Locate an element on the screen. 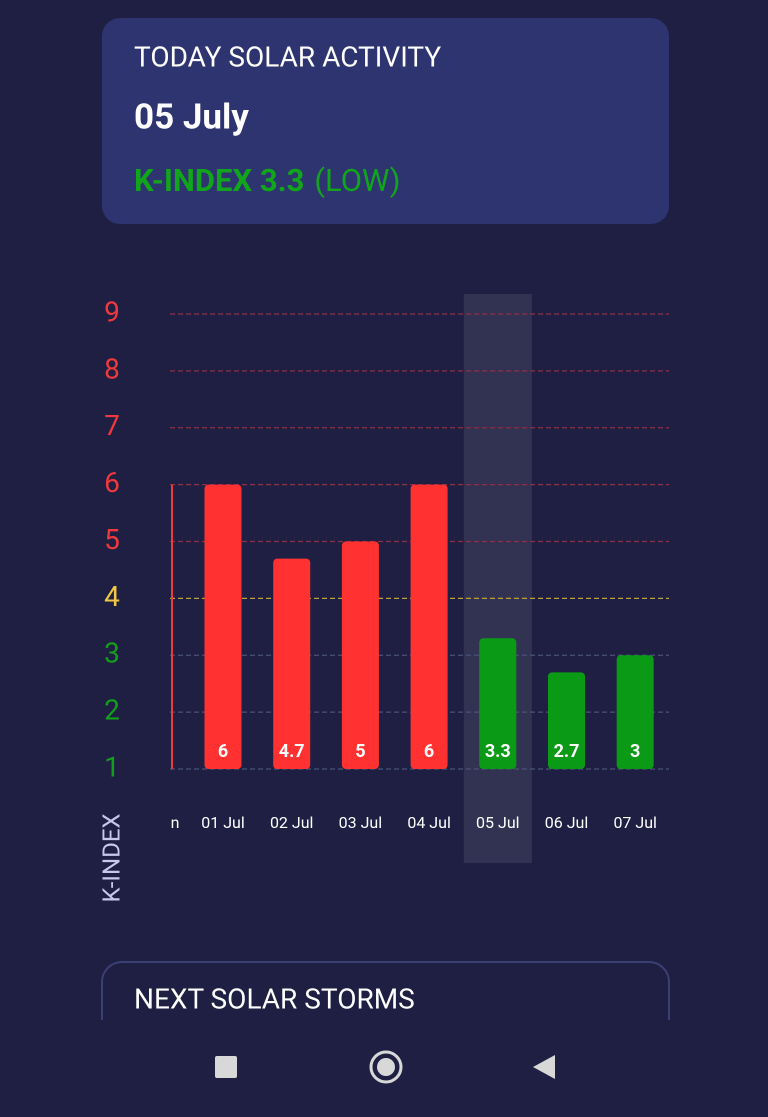 This screenshot has width=768, height=1117. x-tick-label: n is located at coordinates (175, 822).